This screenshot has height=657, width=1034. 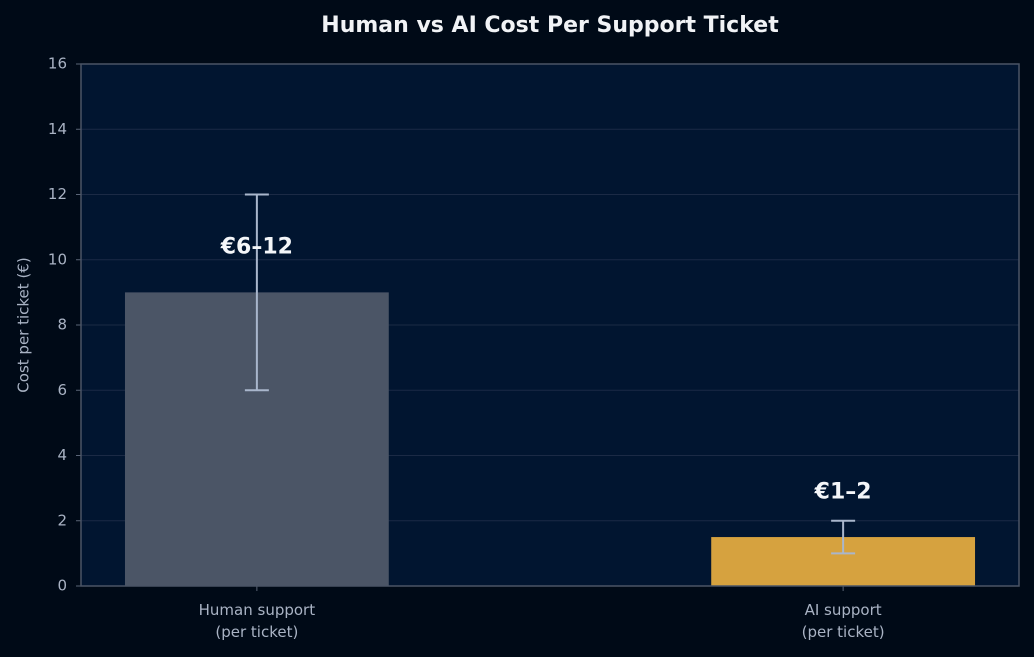 What do you see at coordinates (62, 586) in the screenshot?
I see `y-tick-label: 0` at bounding box center [62, 586].